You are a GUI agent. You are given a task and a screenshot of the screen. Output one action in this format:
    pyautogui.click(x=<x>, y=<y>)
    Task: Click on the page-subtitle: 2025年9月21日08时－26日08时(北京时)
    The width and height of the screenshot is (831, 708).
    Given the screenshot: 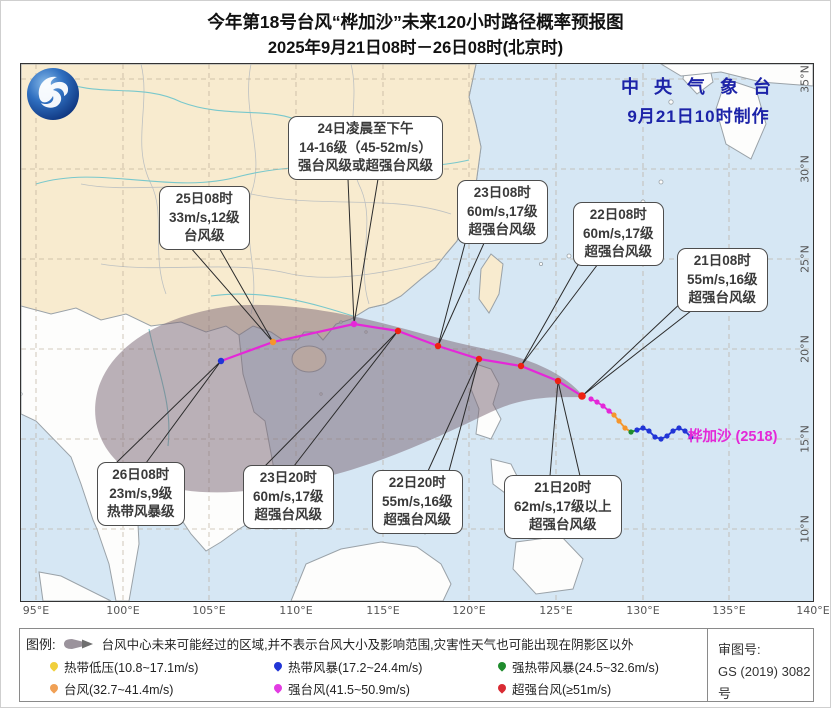 What is the action you would take?
    pyautogui.click(x=415, y=48)
    